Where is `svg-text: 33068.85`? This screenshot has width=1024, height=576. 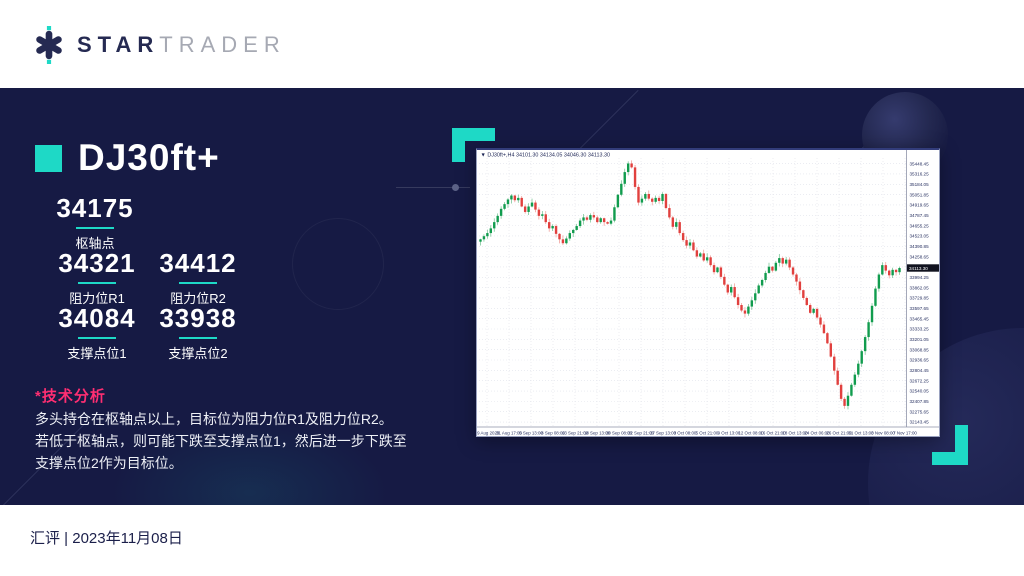
svg-text: 33068.85 is located at coordinates (920, 349).